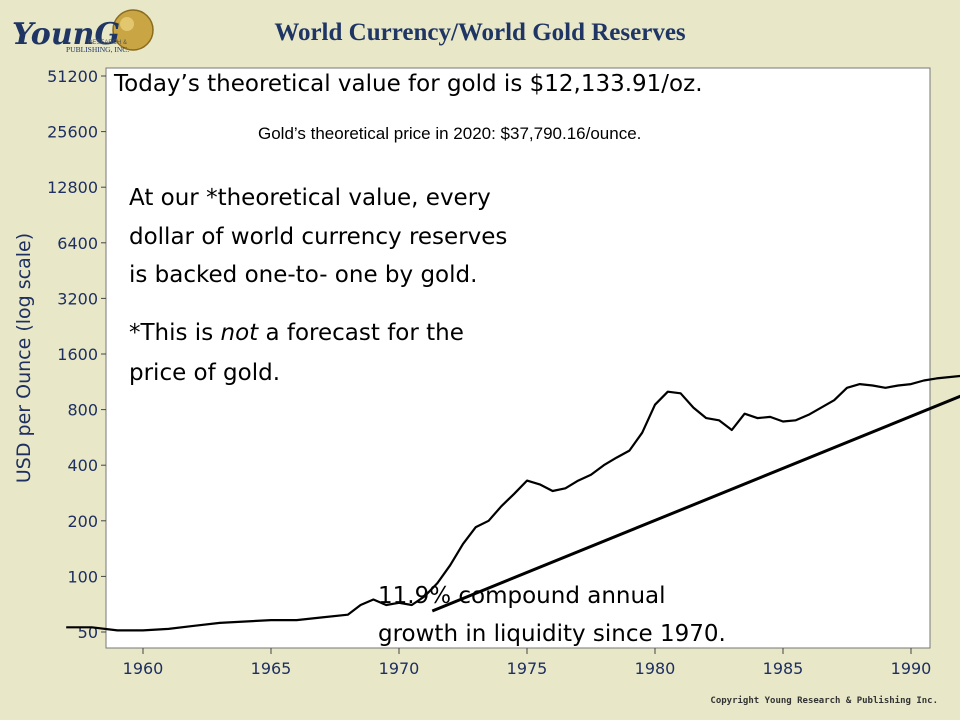  I want to click on annotation-growth-line1: 11.9% compound annual, so click(522, 596).